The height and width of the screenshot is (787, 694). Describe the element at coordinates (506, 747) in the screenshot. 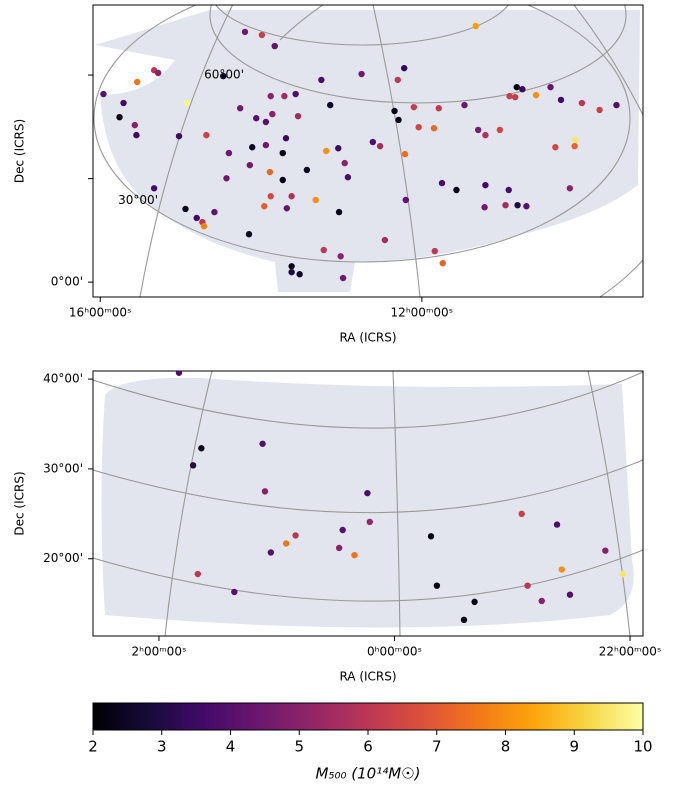

I see `colorbar-tick-label: 8` at that location.